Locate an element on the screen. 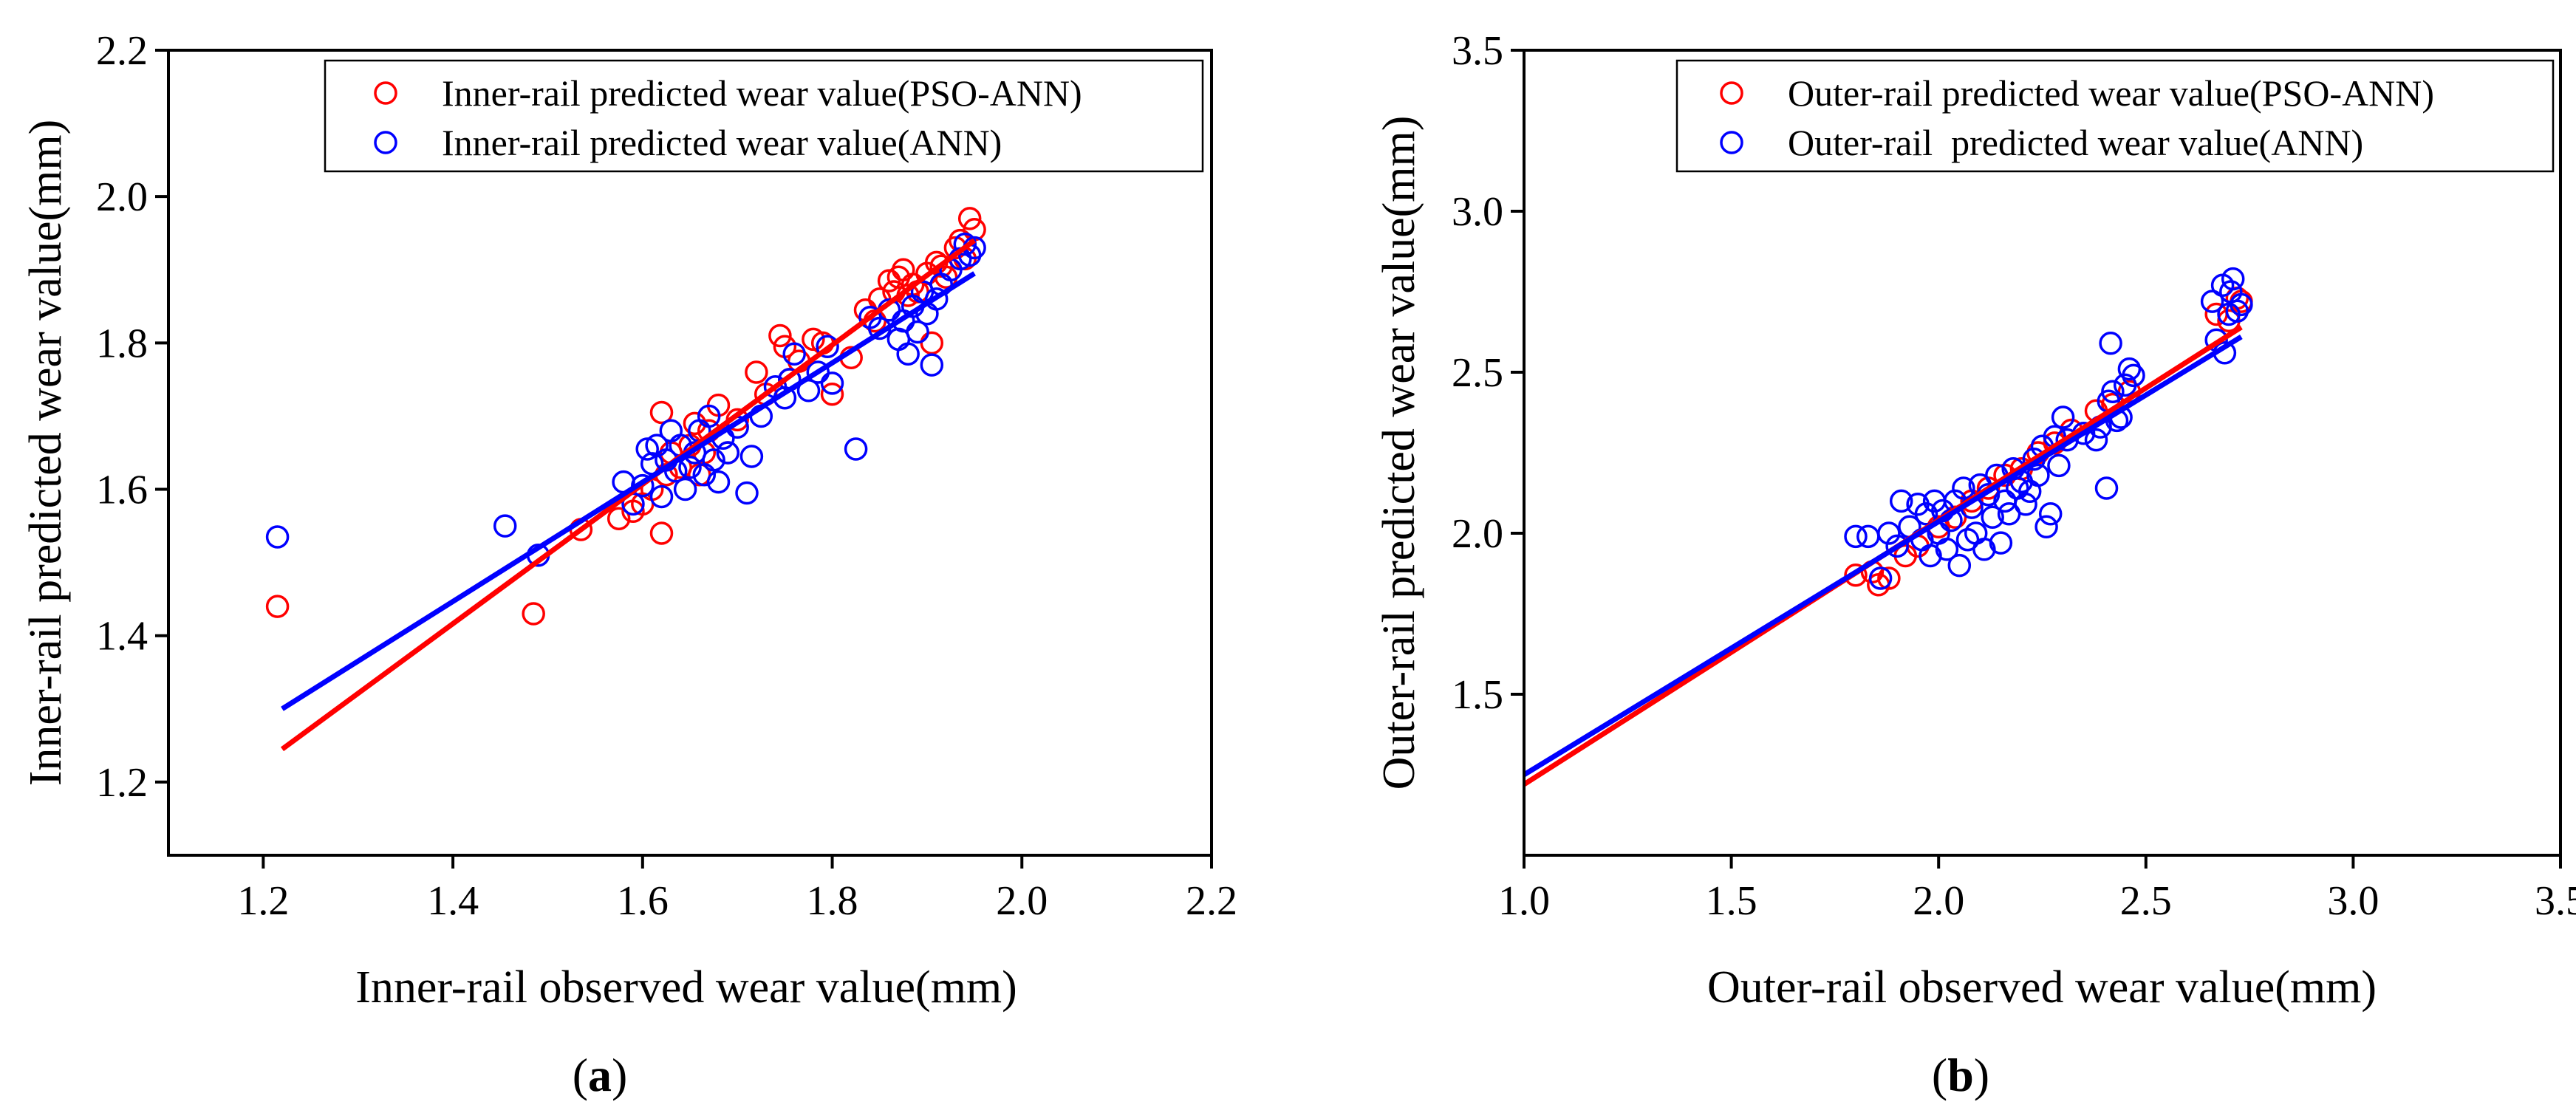 Image resolution: width=2576 pixels, height=1113 pixels. panel-label-a-open: ( is located at coordinates (580, 1075).